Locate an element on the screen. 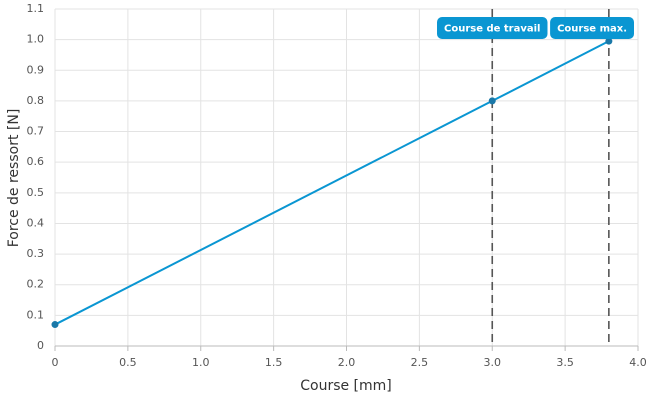 The image size is (650, 400). x-tick-label: 4.0 is located at coordinates (638, 362).